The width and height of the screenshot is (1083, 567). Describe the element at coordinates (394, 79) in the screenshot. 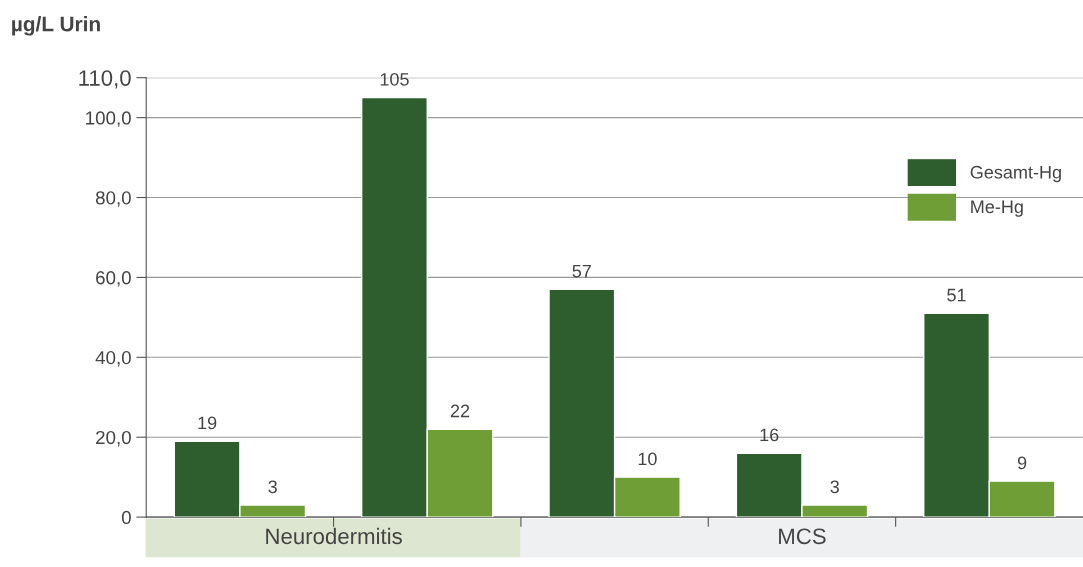

I see `data-label: 105` at that location.